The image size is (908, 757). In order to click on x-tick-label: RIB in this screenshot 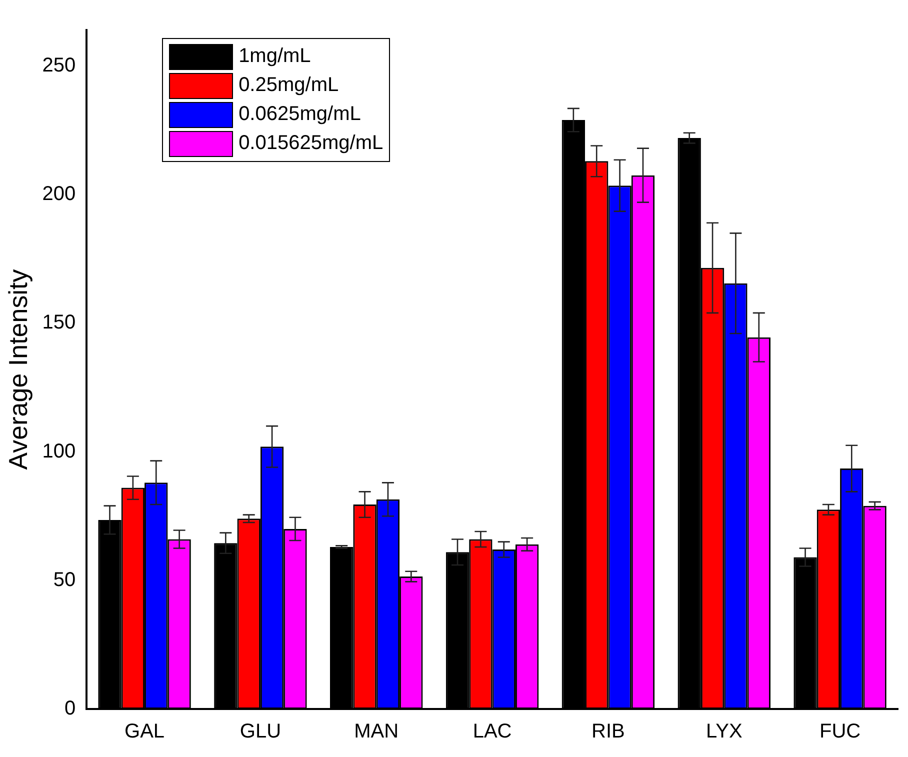, I will do `click(608, 731)`.